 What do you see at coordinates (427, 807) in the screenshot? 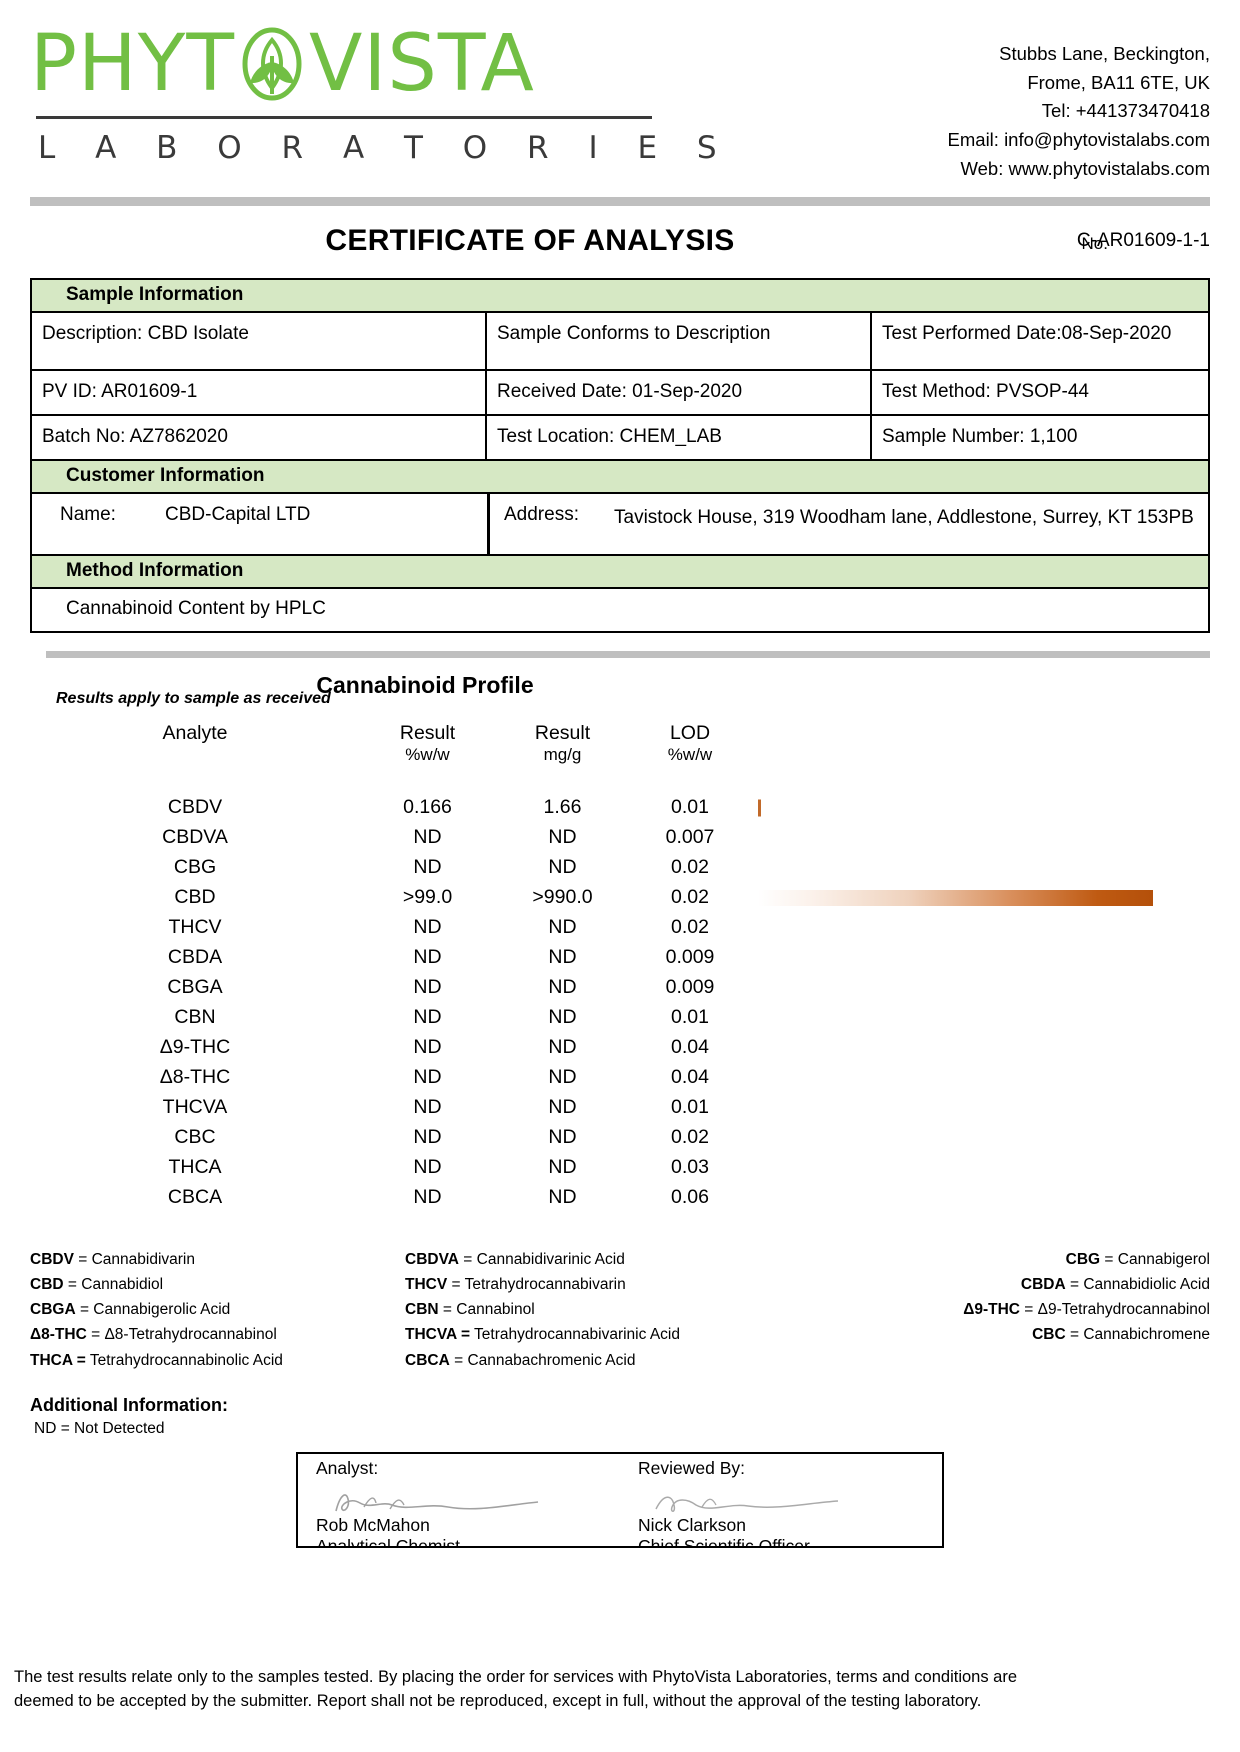
I see `cell-result-pct: 0.166` at bounding box center [427, 807].